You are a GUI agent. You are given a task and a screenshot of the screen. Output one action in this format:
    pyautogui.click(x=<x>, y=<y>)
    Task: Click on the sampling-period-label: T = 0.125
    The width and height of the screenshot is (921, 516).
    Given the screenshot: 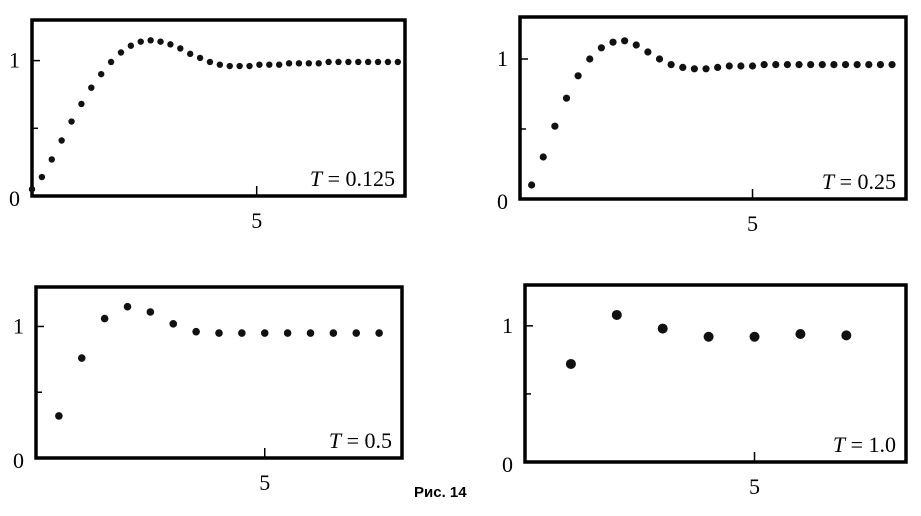 What is the action you would take?
    pyautogui.click(x=352, y=178)
    